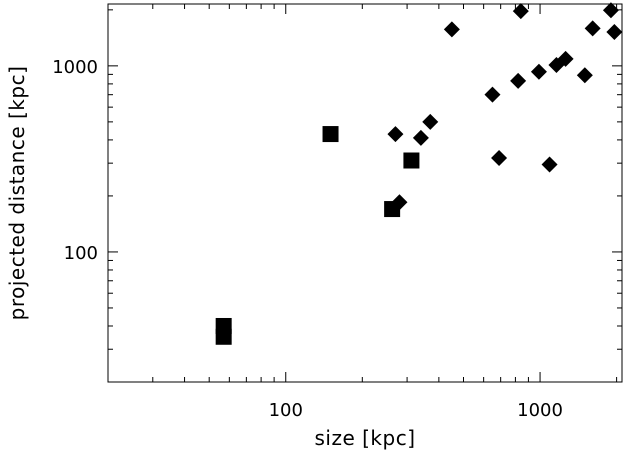  I want to click on x-tick-label: 1000, so click(540, 410).